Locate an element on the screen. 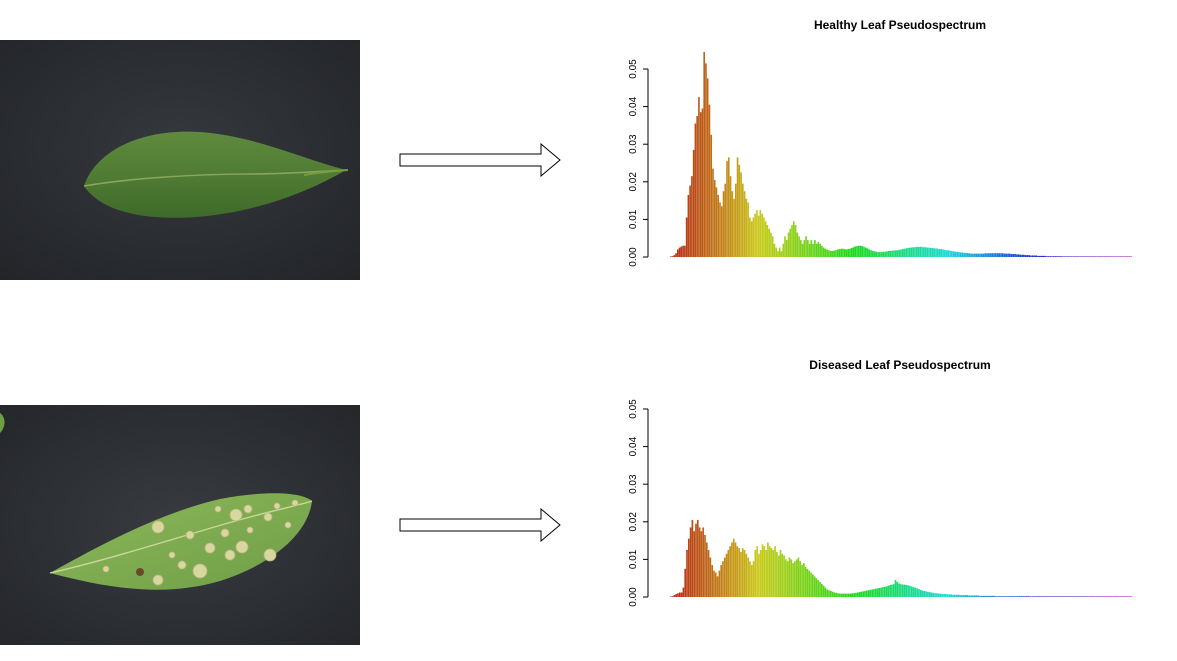 This screenshot has height=661, width=1177. chart-title: Diseased Leaf Pseudospectrum is located at coordinates (899, 365).